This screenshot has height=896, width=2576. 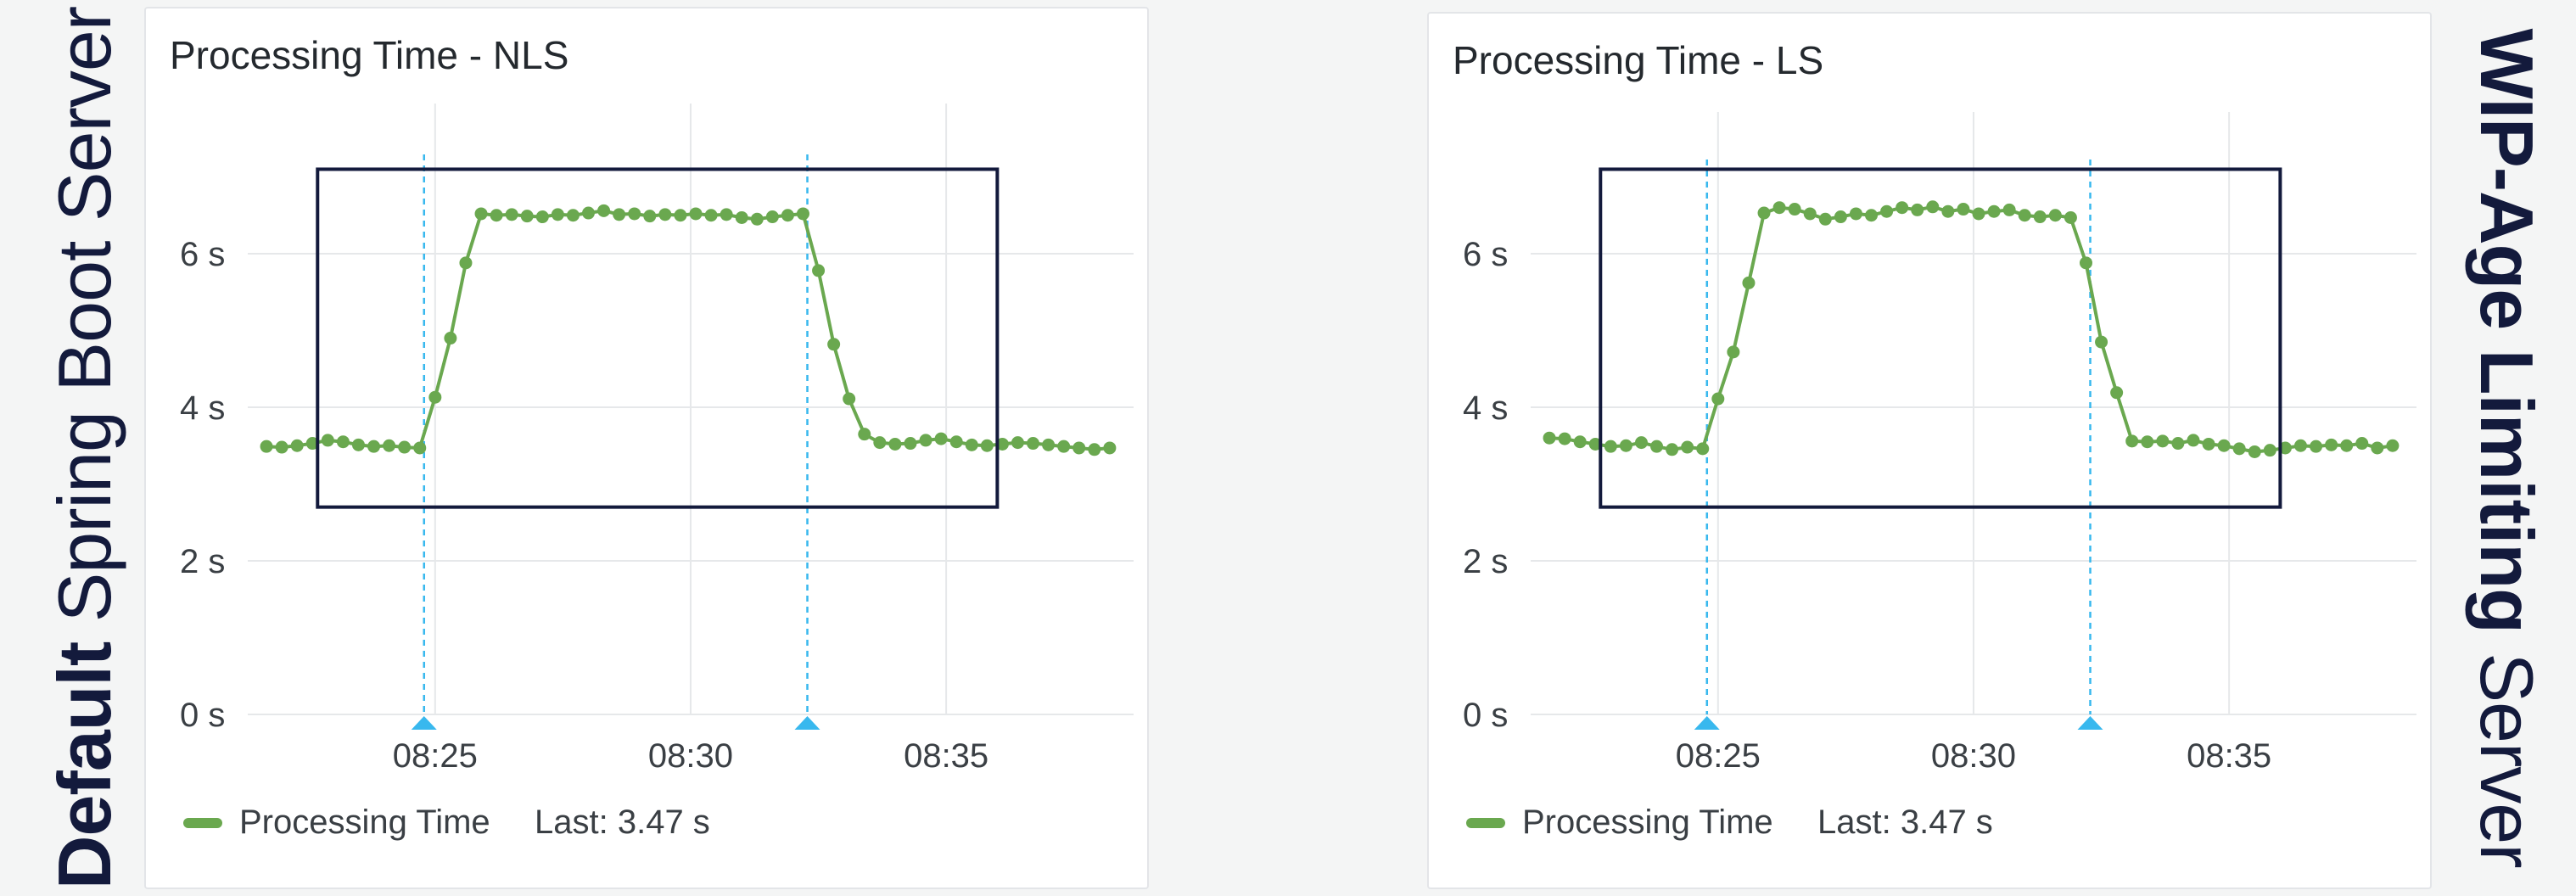 I want to click on y-tick-label: 4 s, so click(x=203, y=408).